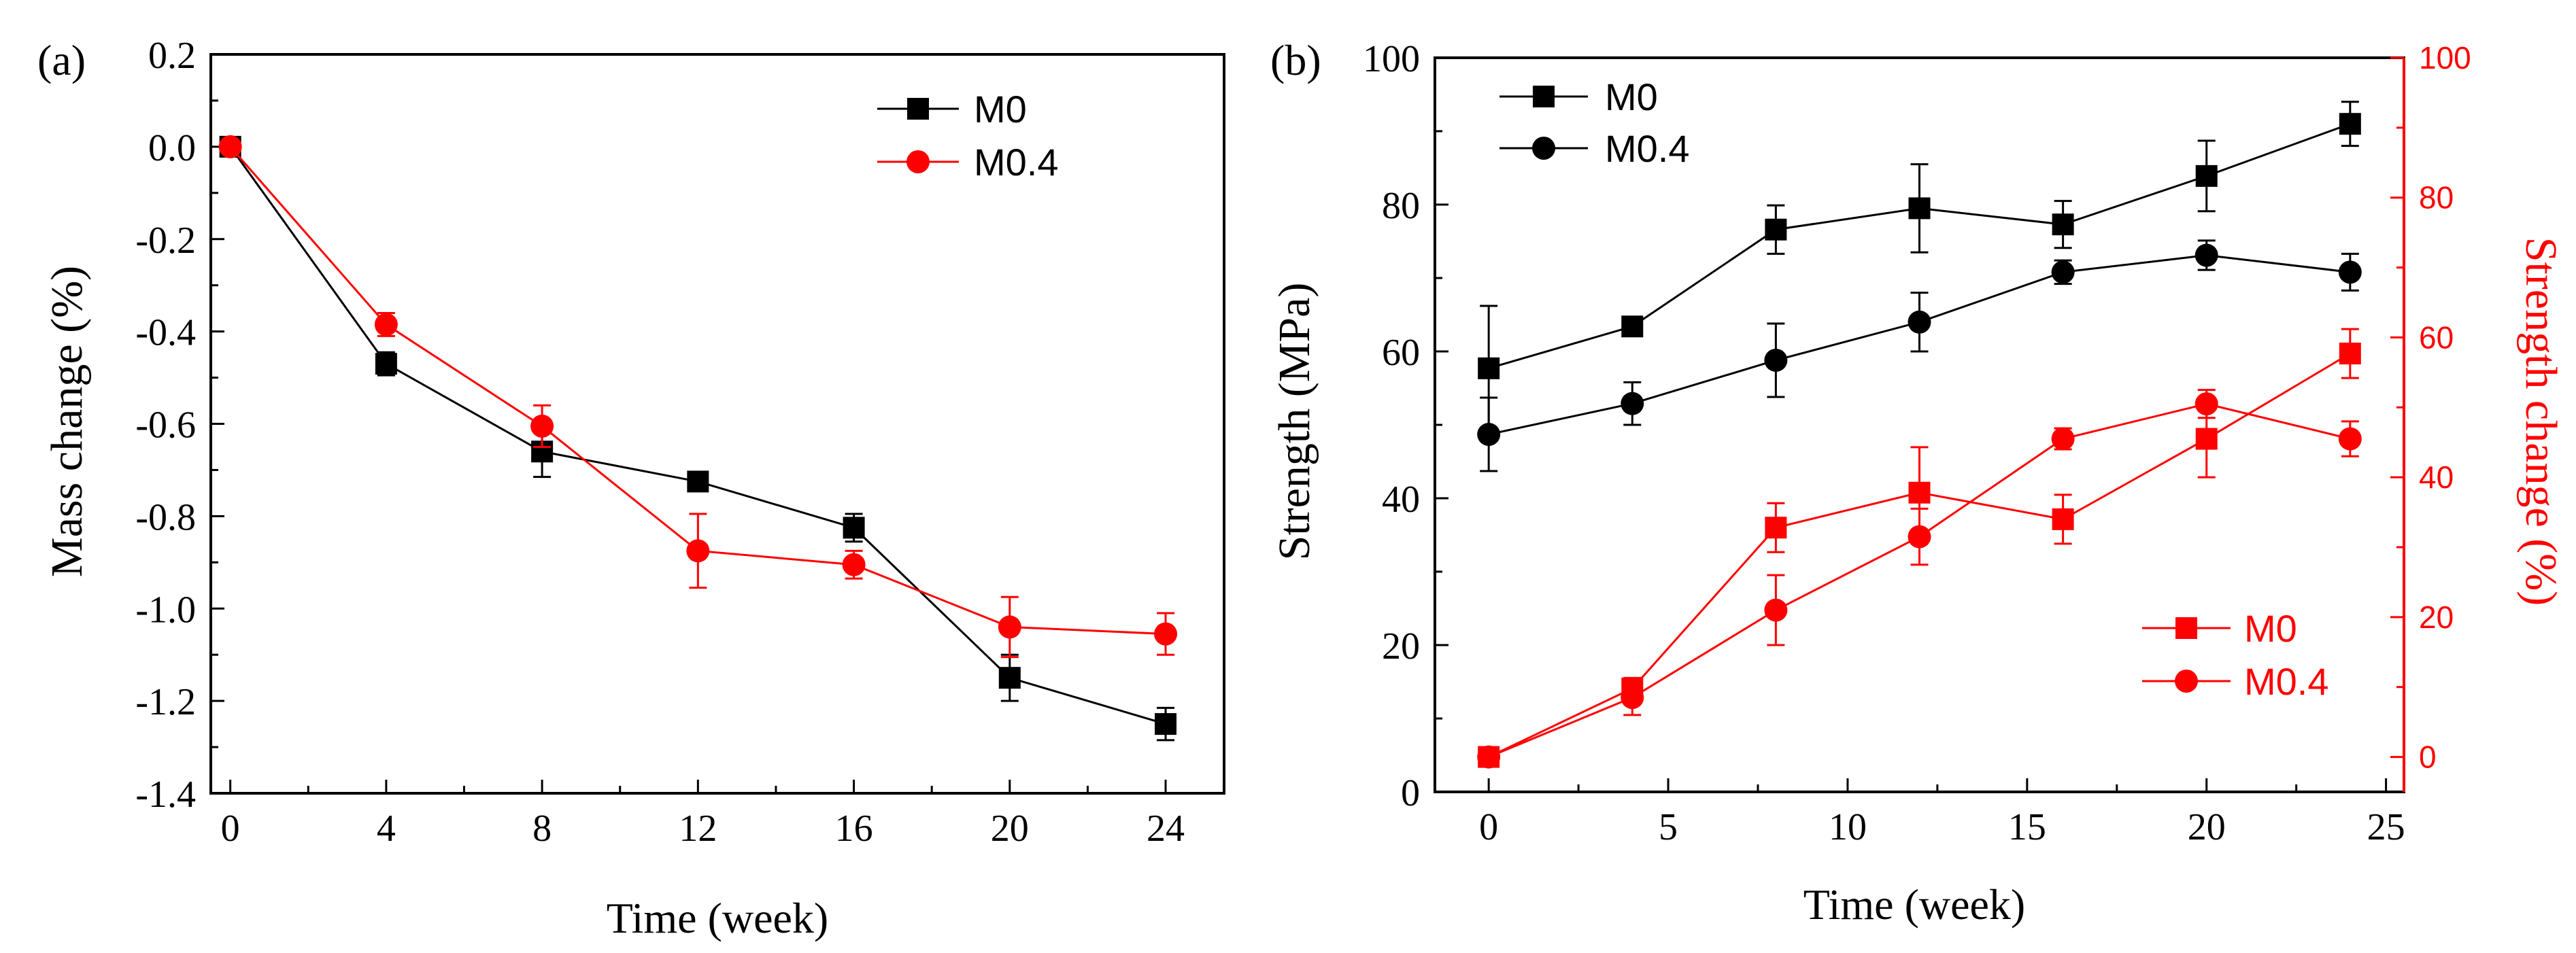  What do you see at coordinates (1401, 646) in the screenshot?
I see `panel-b-y-tick-label: 20` at bounding box center [1401, 646].